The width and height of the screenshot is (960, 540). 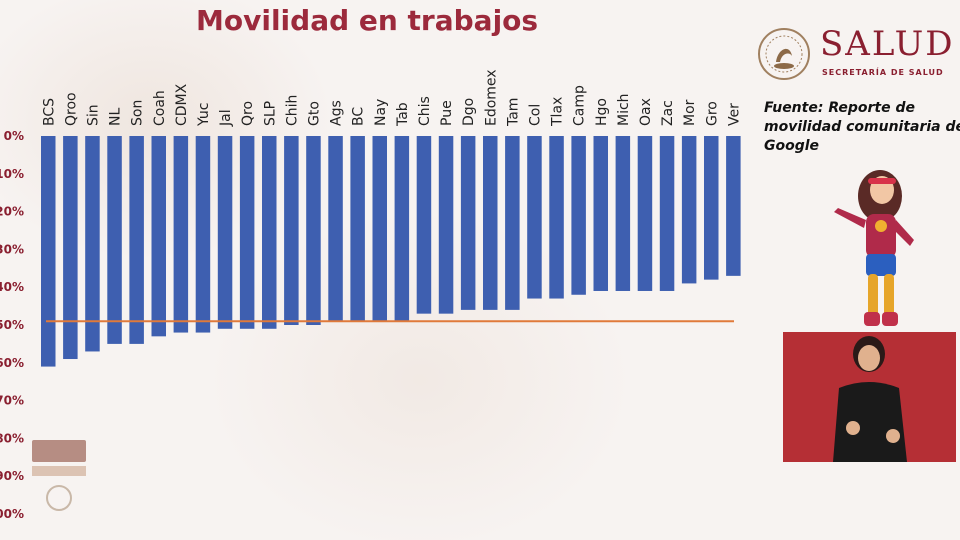 I want to click on category-label: Qro, so click(x=248, y=113).